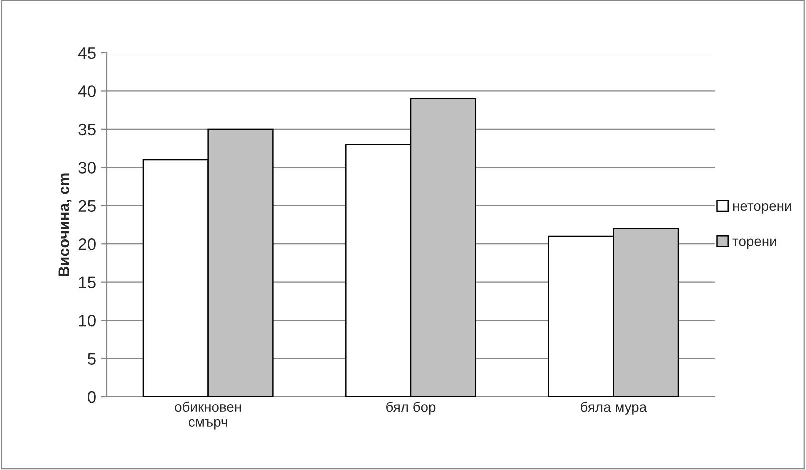  I want to click on y-tick-label: 25, so click(87, 206).